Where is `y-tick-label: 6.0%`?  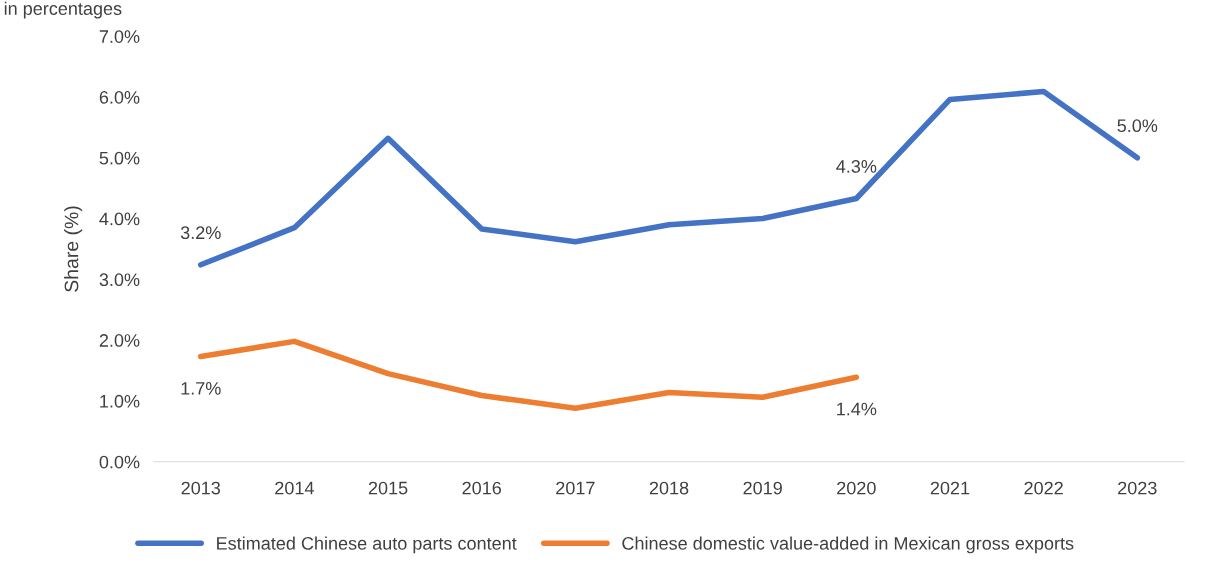
y-tick-label: 6.0% is located at coordinates (119, 97).